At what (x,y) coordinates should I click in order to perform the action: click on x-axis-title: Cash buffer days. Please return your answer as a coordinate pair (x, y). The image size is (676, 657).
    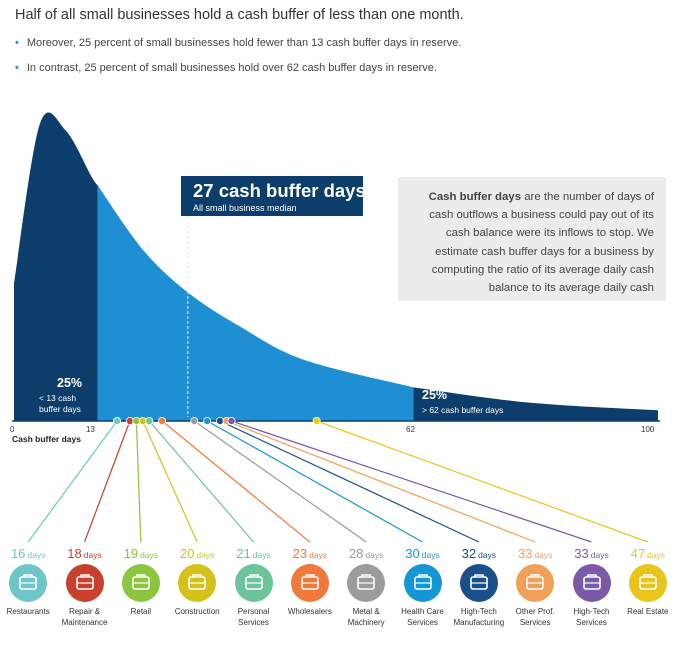
    Looking at the image, I should click on (46, 439).